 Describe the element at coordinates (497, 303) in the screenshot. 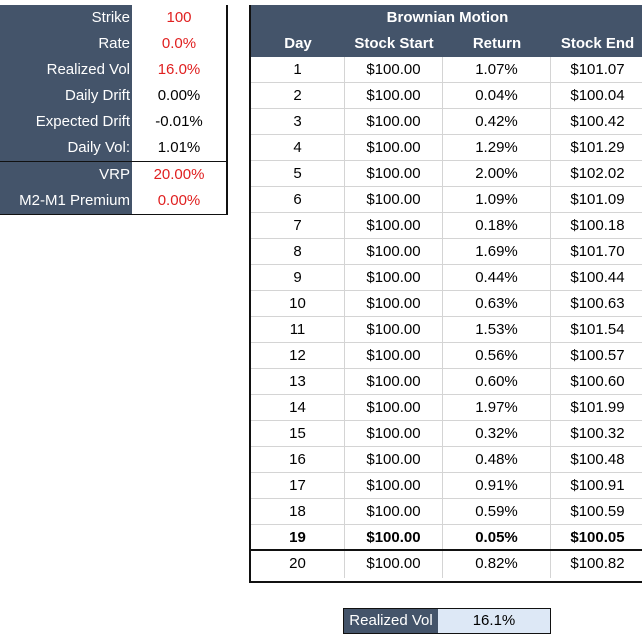

I see `cell-return: 0.63%` at that location.